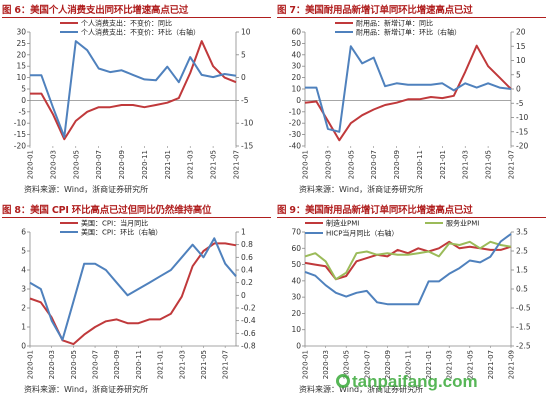 This screenshot has height=401, width=550. What do you see at coordinates (23, 270) in the screenshot?
I see `left-tick-label: 4` at bounding box center [23, 270].